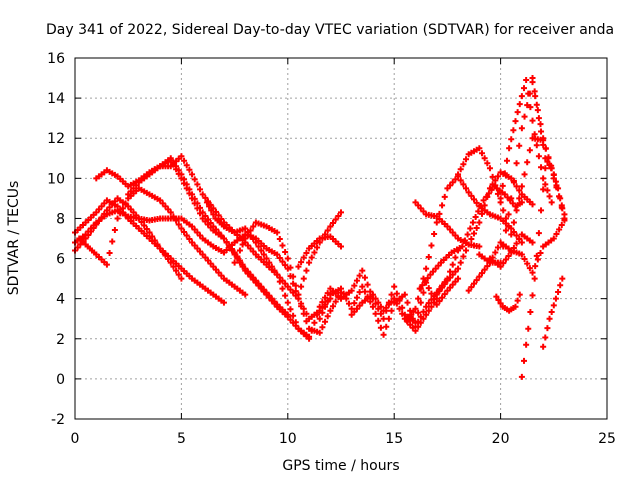 This screenshot has width=640, height=480. I want to click on y-tick-label: 12, so click(56, 139).